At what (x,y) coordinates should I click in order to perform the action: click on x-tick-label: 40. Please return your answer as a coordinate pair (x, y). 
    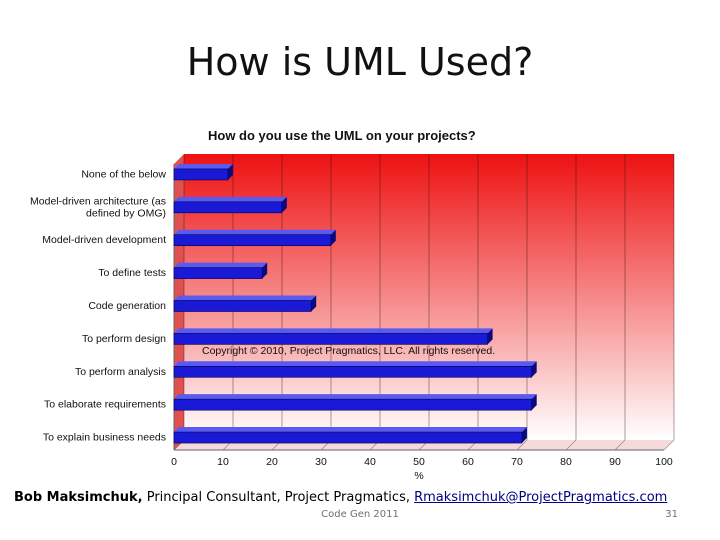
    Looking at the image, I should click on (370, 462).